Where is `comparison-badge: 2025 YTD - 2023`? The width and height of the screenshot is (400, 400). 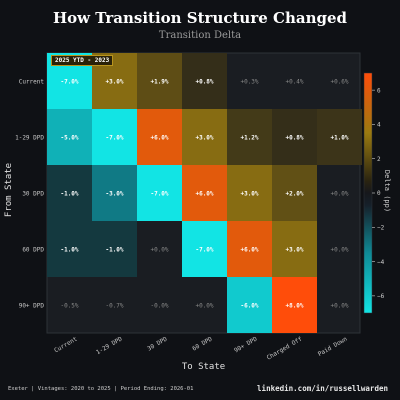
comparison-badge: 2025 YTD - 2023 is located at coordinates (82, 60).